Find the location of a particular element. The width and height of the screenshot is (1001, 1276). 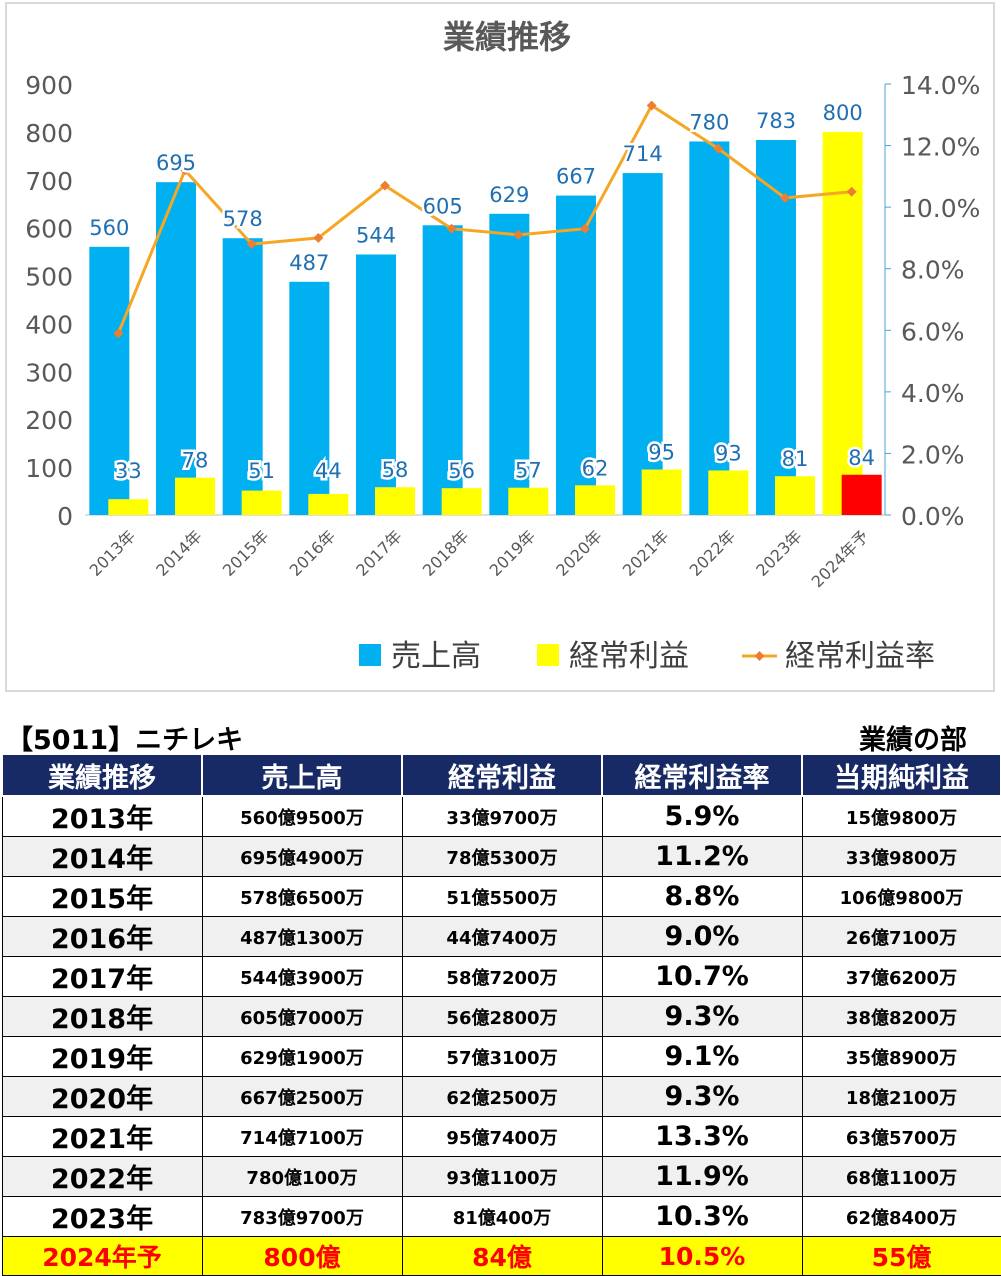

cell-net-profit: 106億9800万 is located at coordinates (901, 896).